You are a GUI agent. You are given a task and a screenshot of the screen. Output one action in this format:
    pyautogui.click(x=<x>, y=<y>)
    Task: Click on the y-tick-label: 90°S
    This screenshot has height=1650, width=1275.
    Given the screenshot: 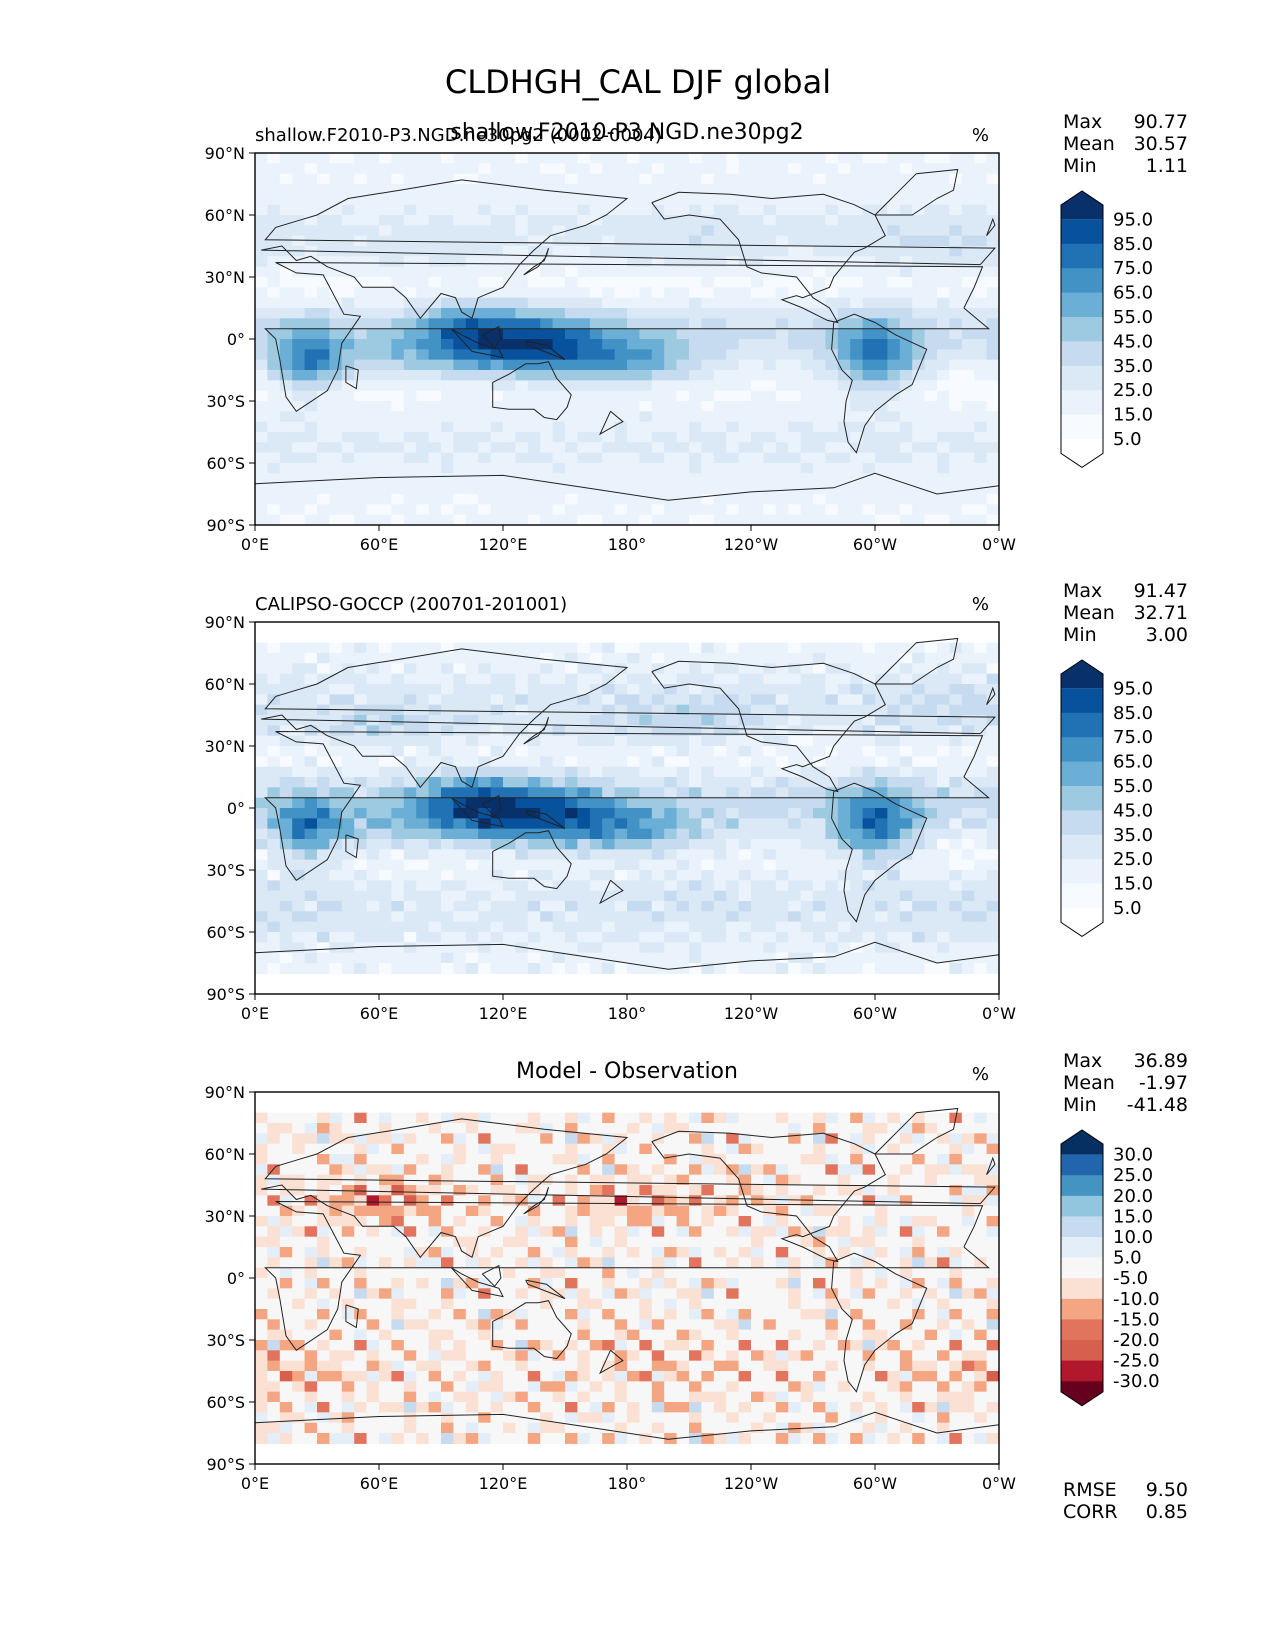 What is the action you would take?
    pyautogui.click(x=225, y=525)
    